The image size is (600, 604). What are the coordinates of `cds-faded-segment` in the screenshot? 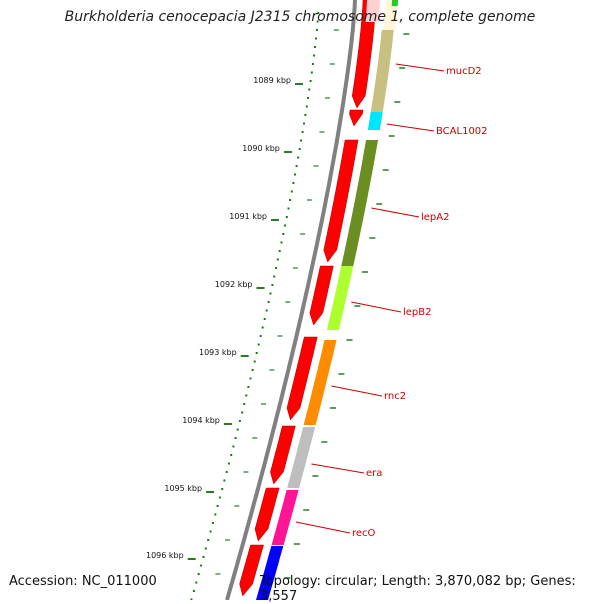 It's located at (372, 11).